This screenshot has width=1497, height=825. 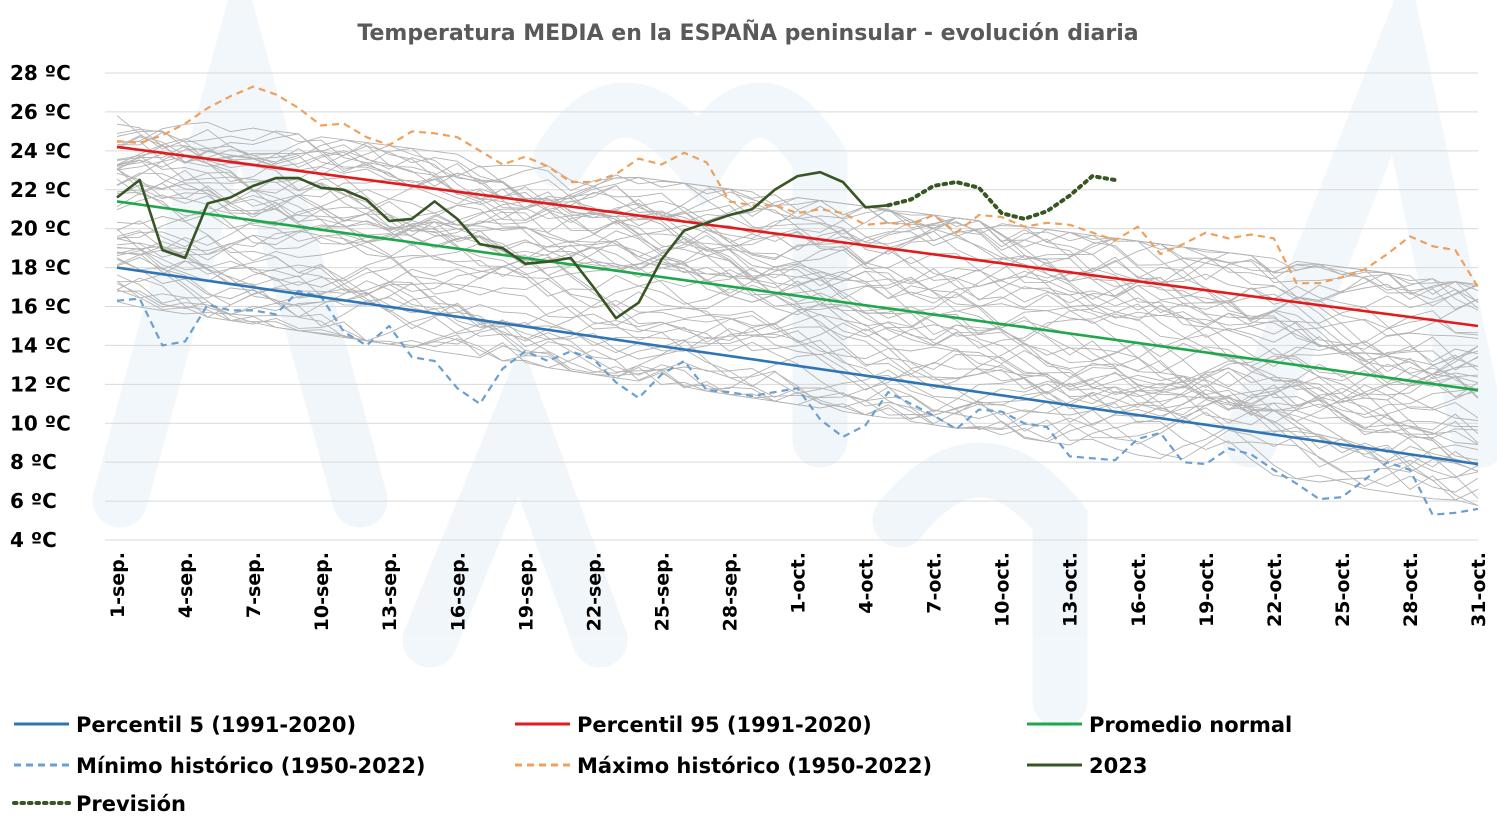 What do you see at coordinates (40, 73) in the screenshot?
I see `y-tick-label: 28 ºC` at bounding box center [40, 73].